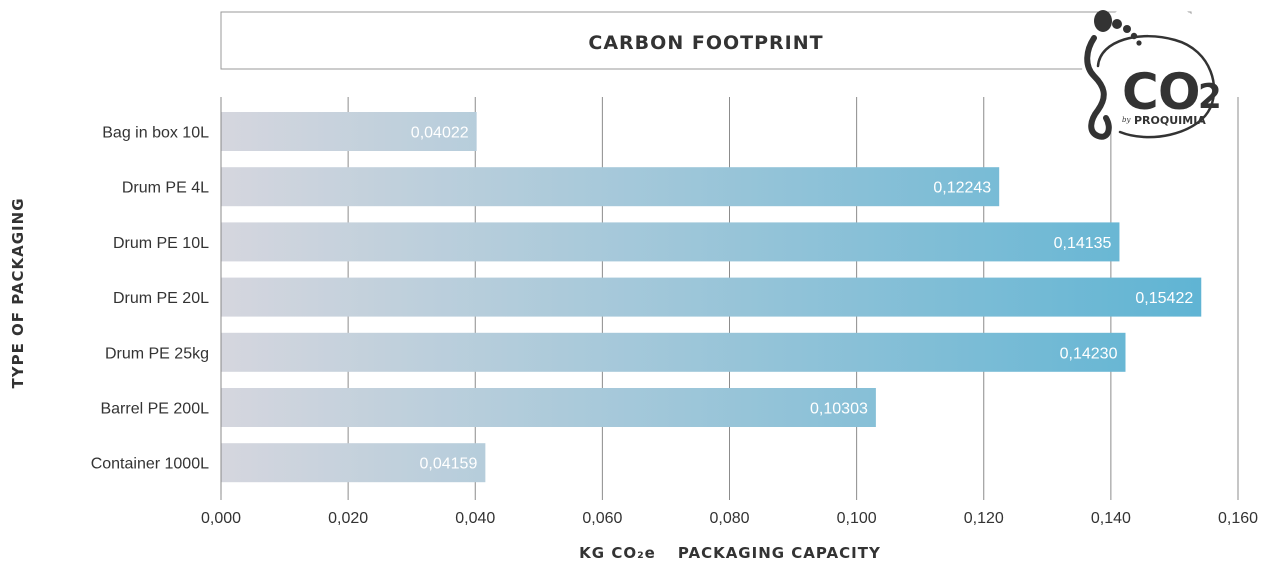  Describe the element at coordinates (449, 464) in the screenshot. I see `bar-value-label: 0,04159` at that location.